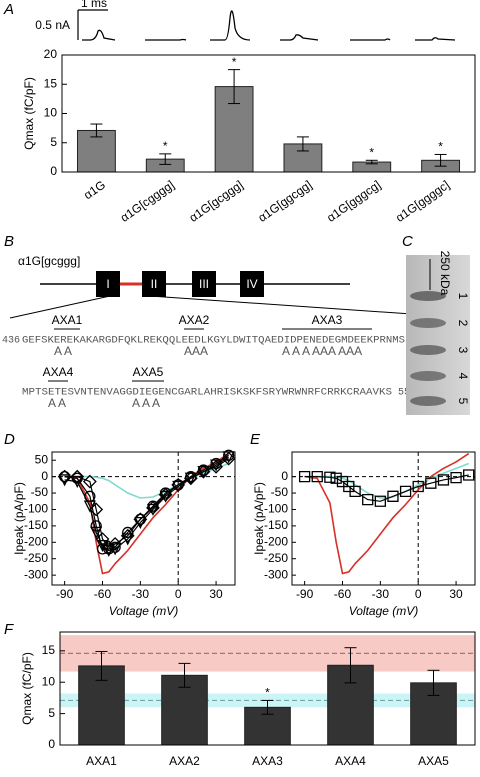  What do you see at coordinates (49, 650) in the screenshot?
I see `y-tick-label: 15` at bounding box center [49, 650].